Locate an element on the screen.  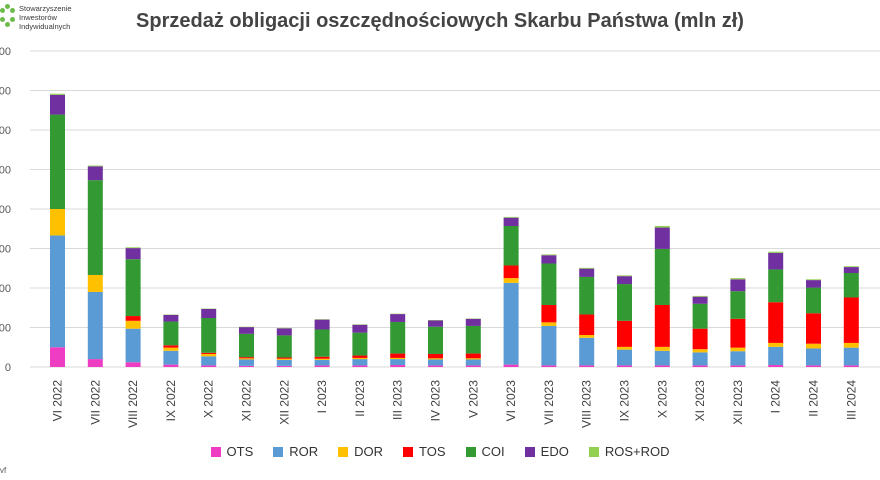
x-tick-label: VII 2023 is located at coordinates (549, 402).